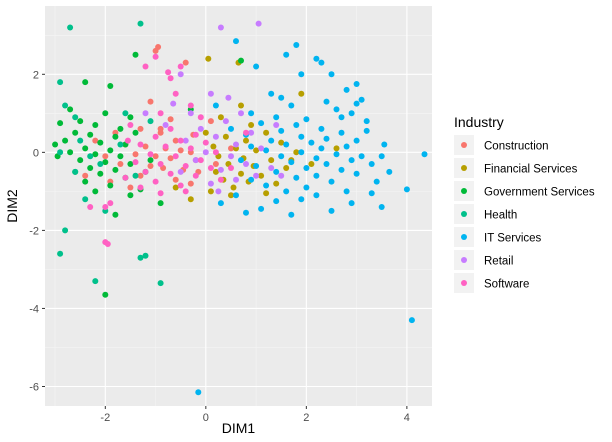 Image resolution: width=612 pixels, height=442 pixels. I want to click on legend-label: Government Services, so click(539, 193).